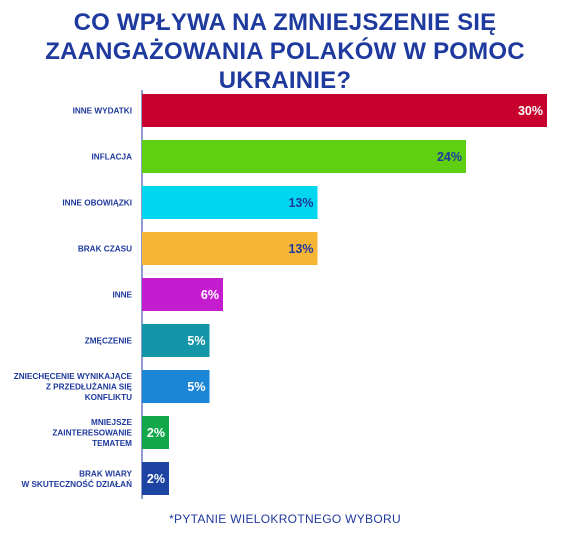  I want to click on value-label-9: 2%, so click(156, 479).